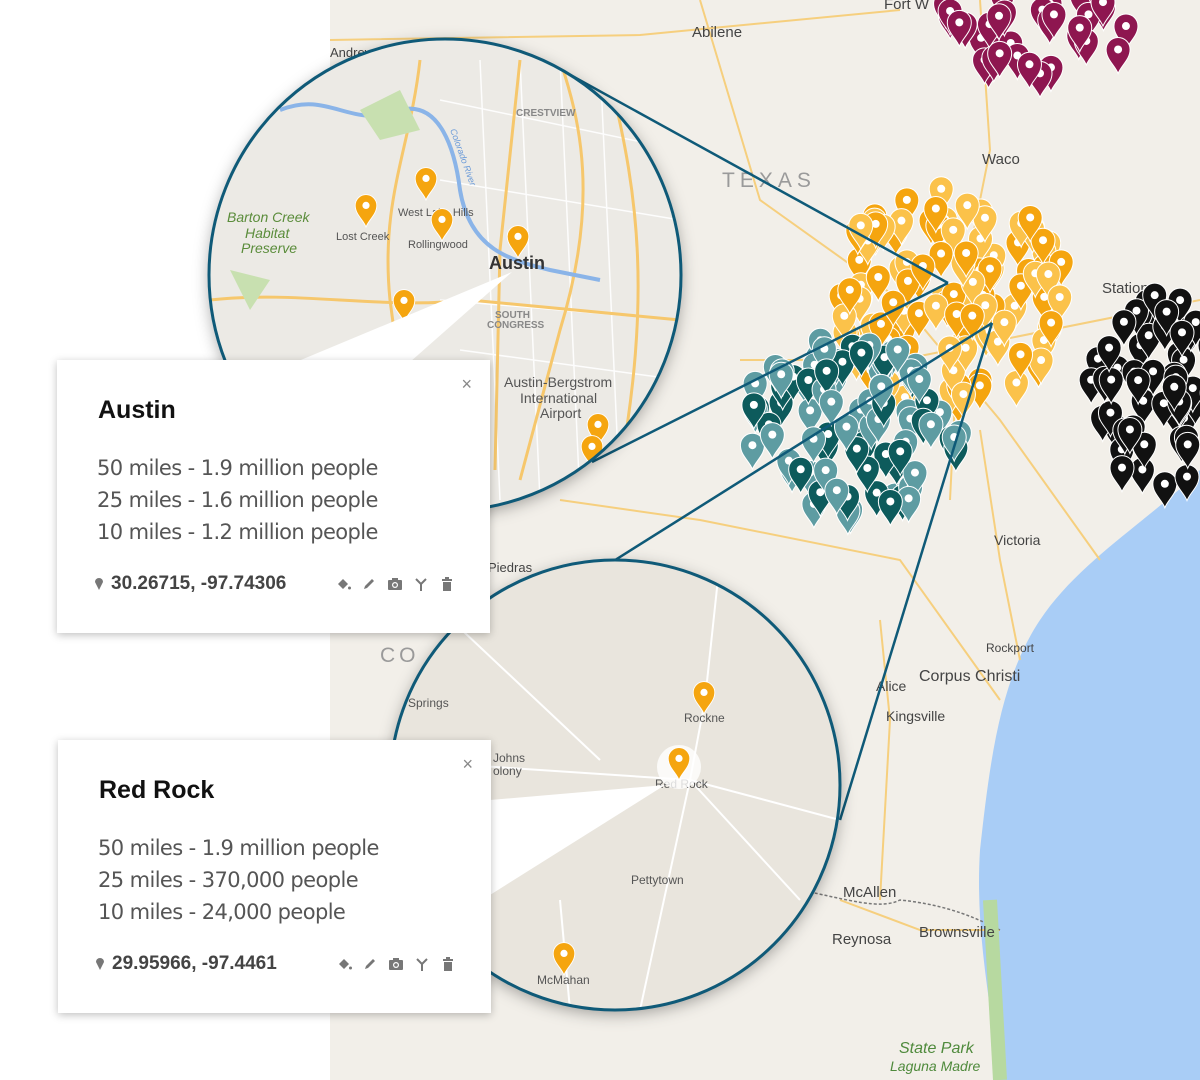 This screenshot has width=1200, height=1080. Describe the element at coordinates (467, 764) in the screenshot. I see `close-icon: ×` at that location.